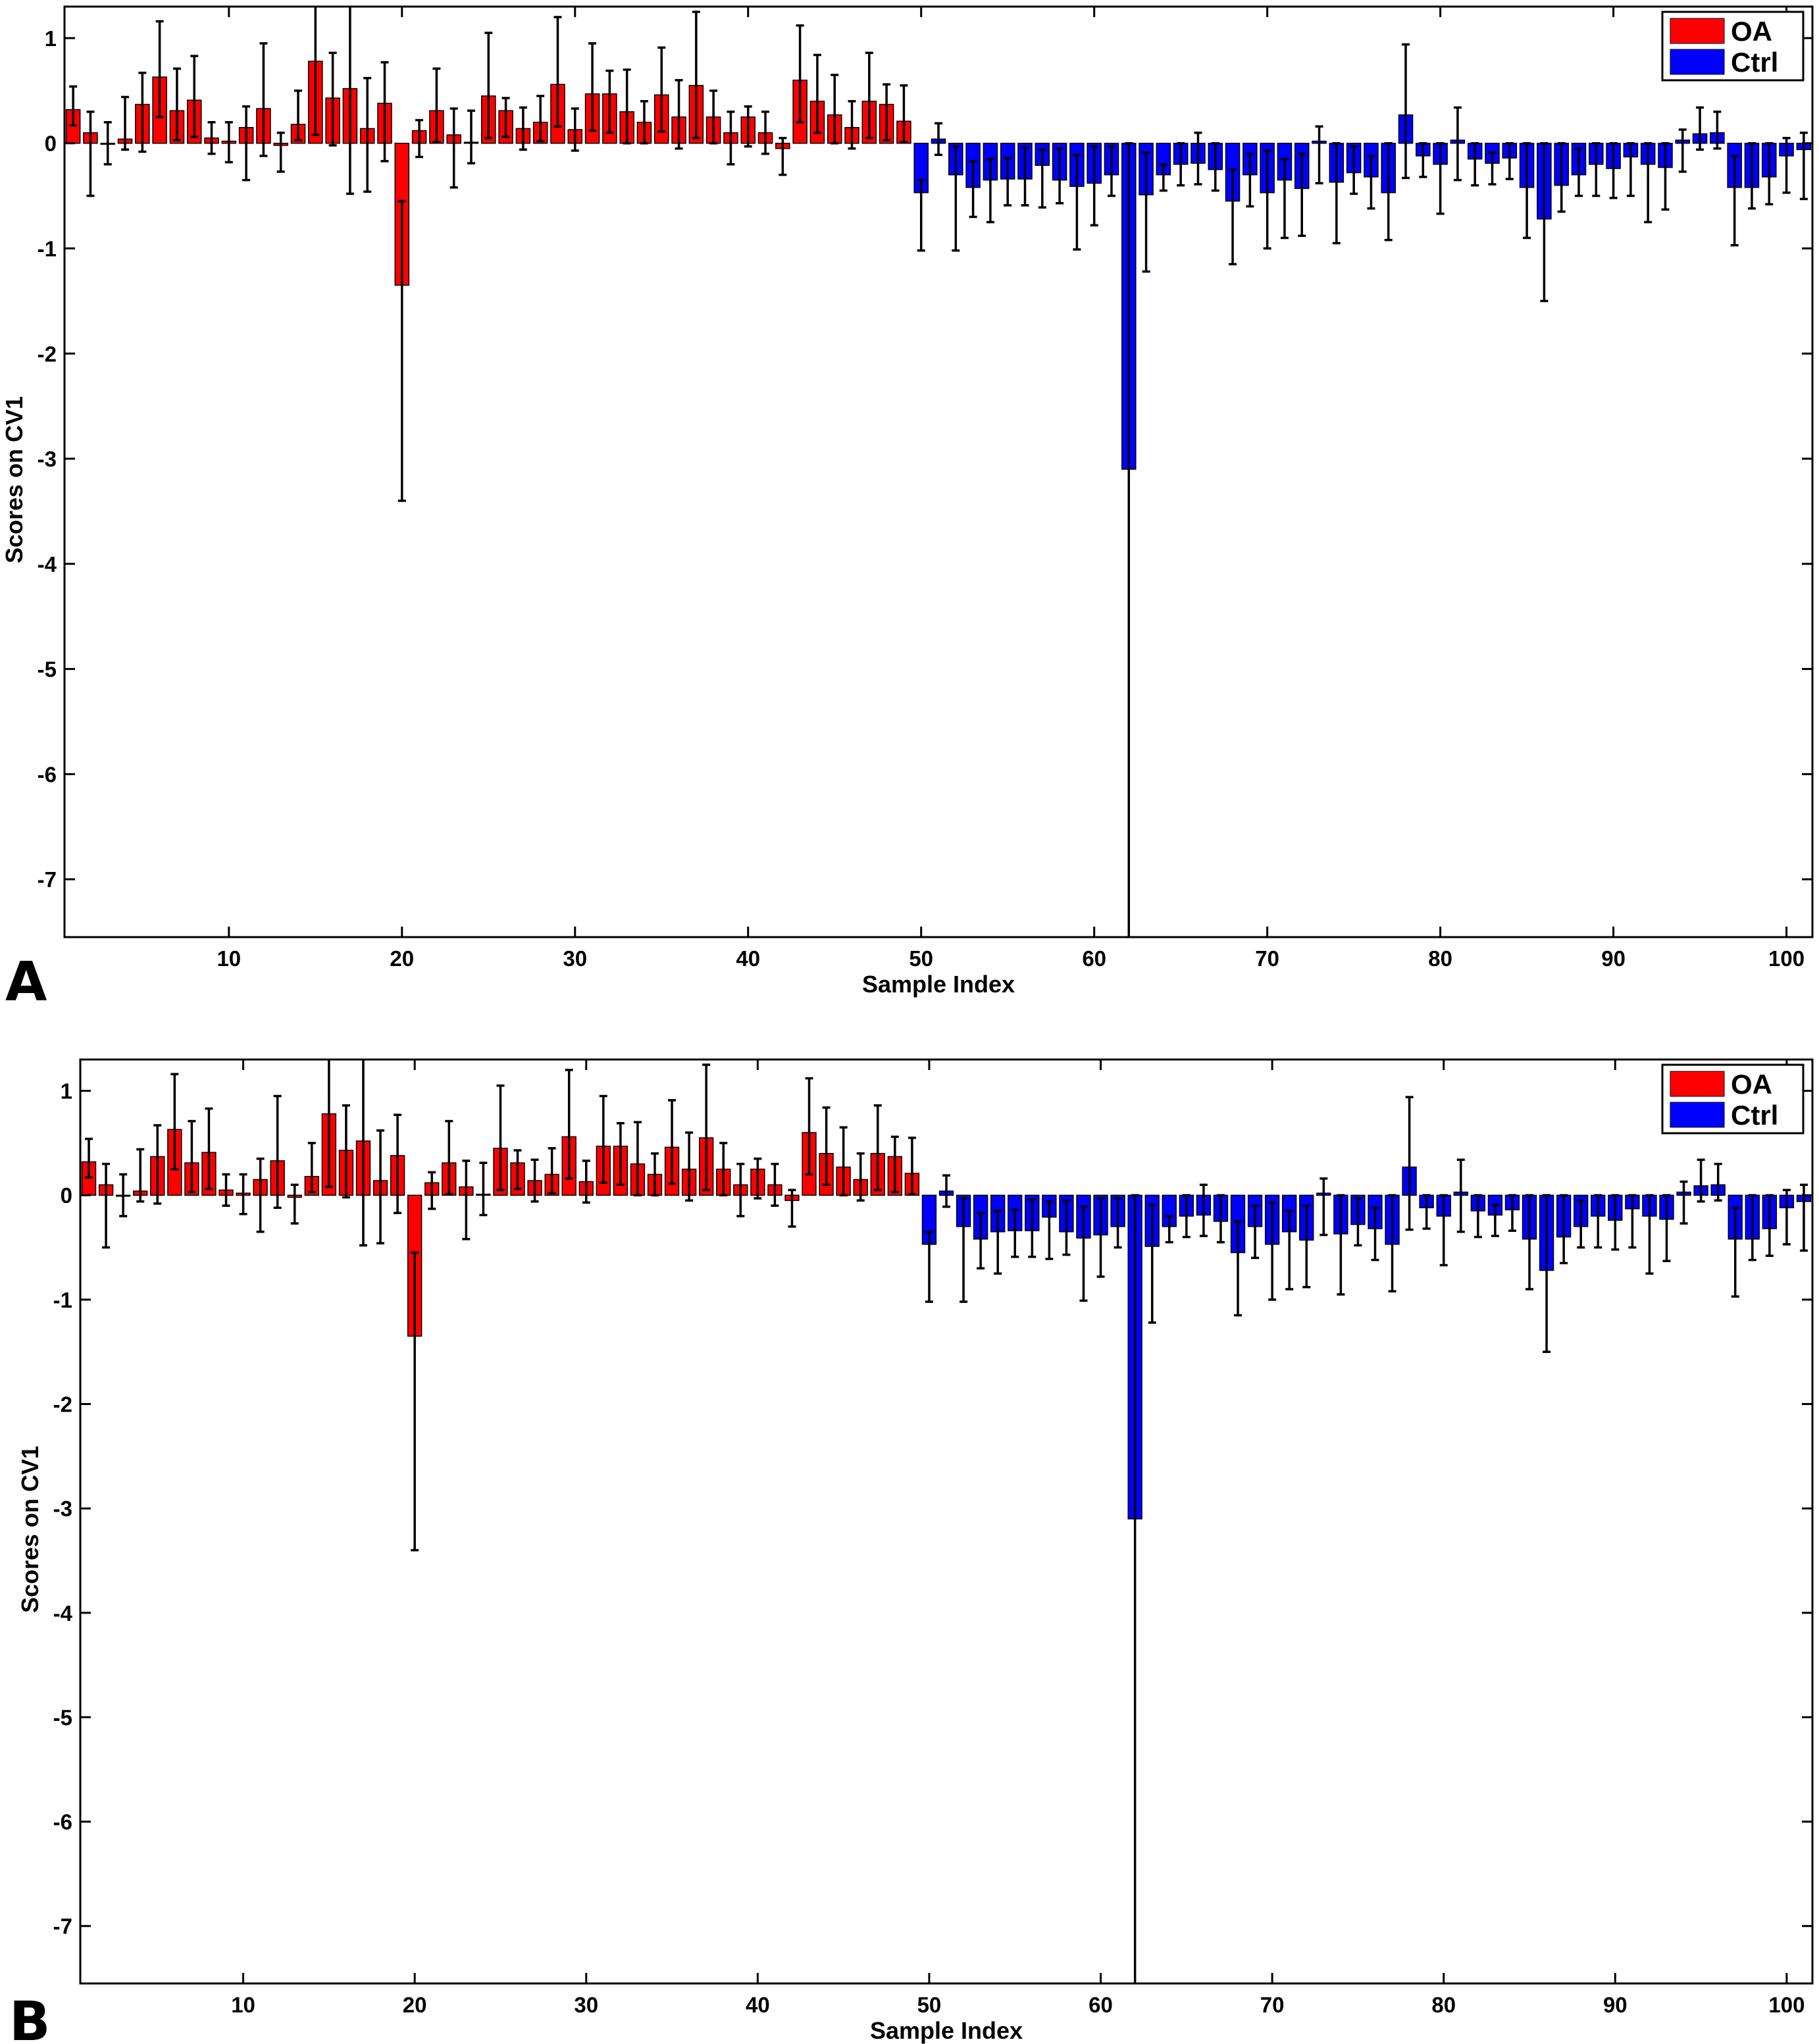 This screenshot has width=1819, height=2044. What do you see at coordinates (1697, 1084) in the screenshot?
I see `legend-swatch-oa-b` at bounding box center [1697, 1084].